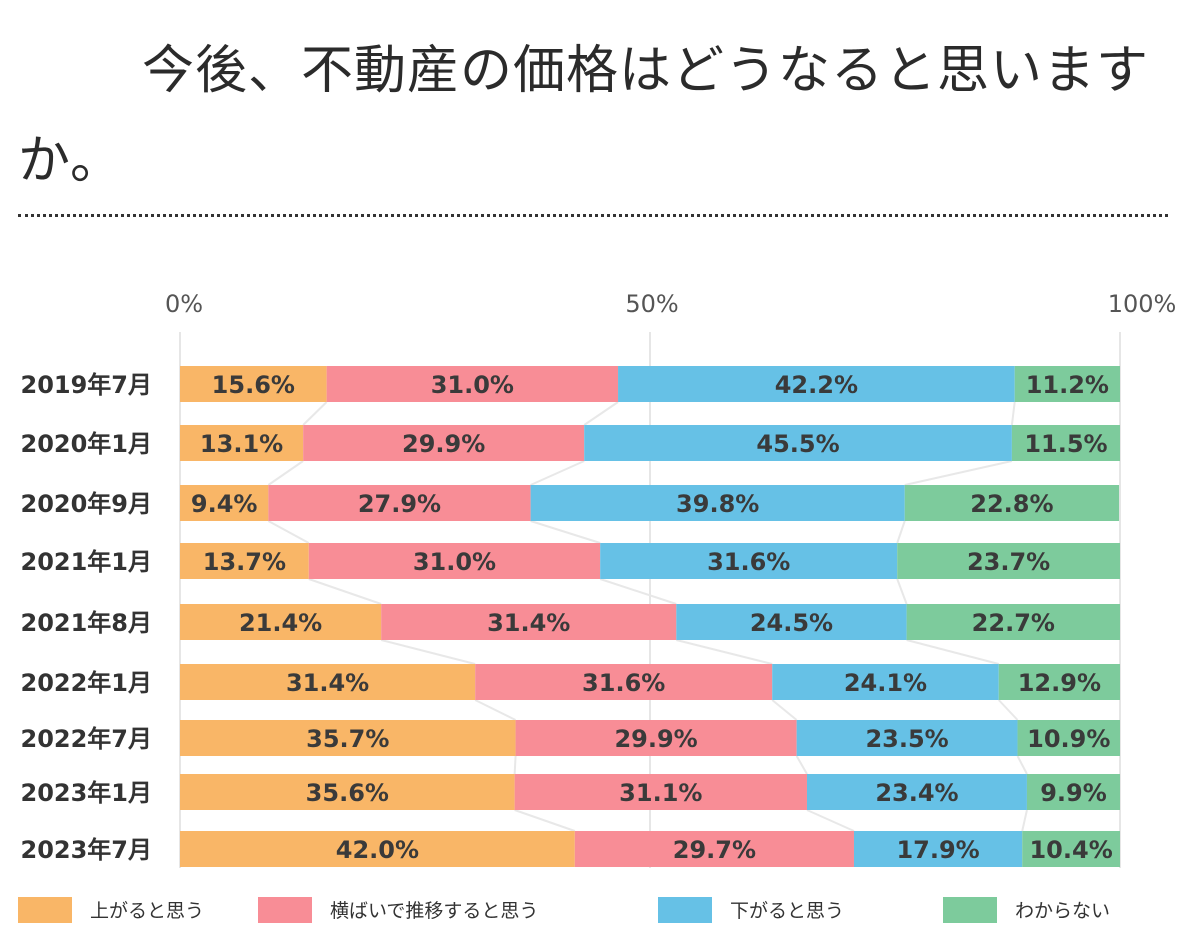  I want to click on data-label: 29.9%, so click(655, 739).